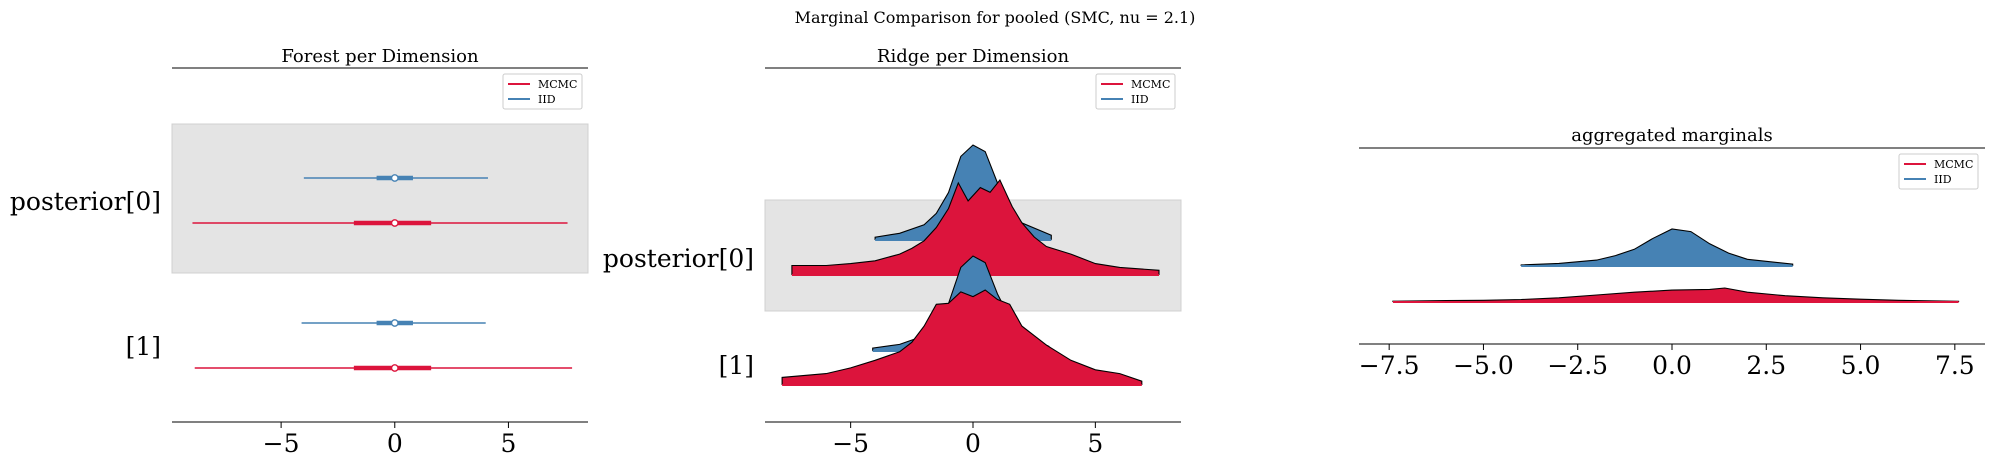 The image size is (1990, 465). What do you see at coordinates (1671, 135) in the screenshot?
I see `panel-title: aggregated marginals` at bounding box center [1671, 135].